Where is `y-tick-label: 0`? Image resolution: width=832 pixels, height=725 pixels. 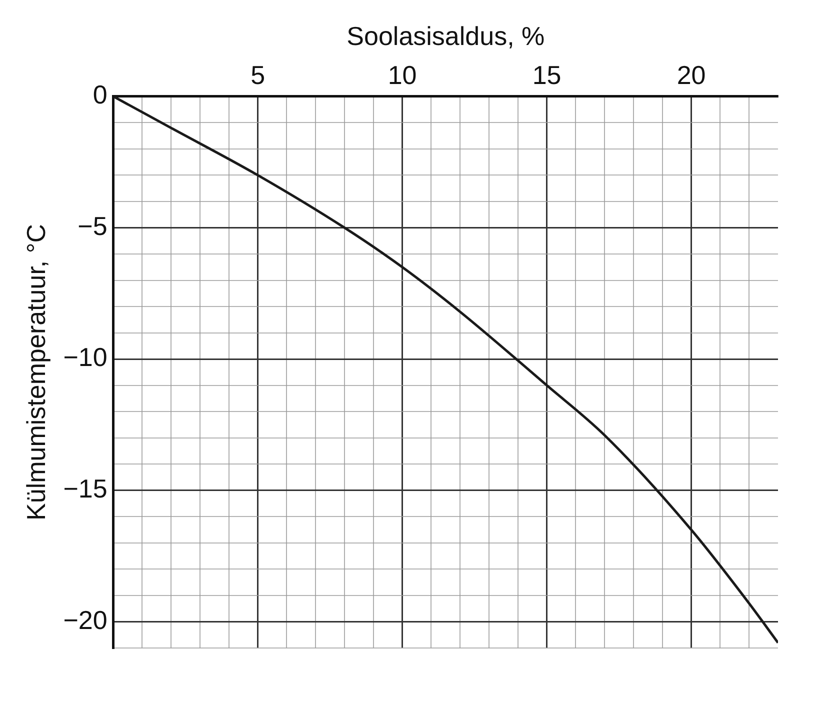
y-tick-label: 0 is located at coordinates (100, 95).